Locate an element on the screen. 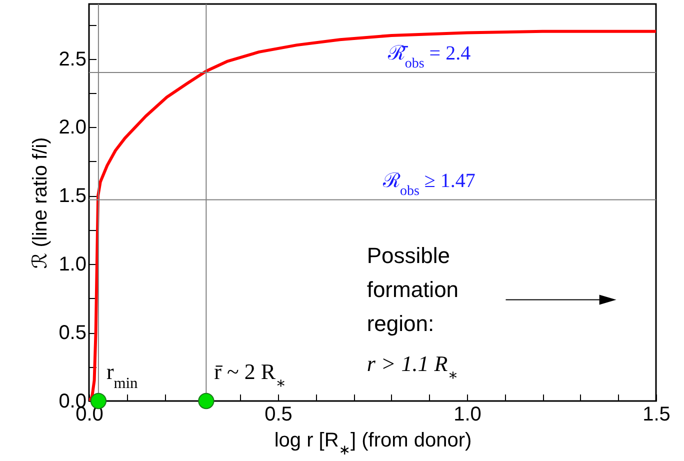 The width and height of the screenshot is (684, 461). y-tick-label: 2.0 is located at coordinates (72, 127).